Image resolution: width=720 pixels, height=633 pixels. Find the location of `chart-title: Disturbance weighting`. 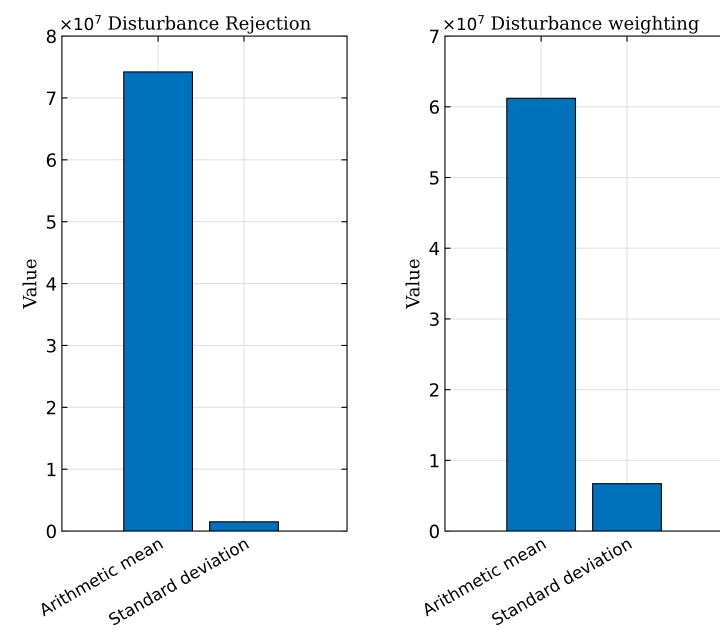

chart-title: Disturbance weighting is located at coordinates (595, 25).